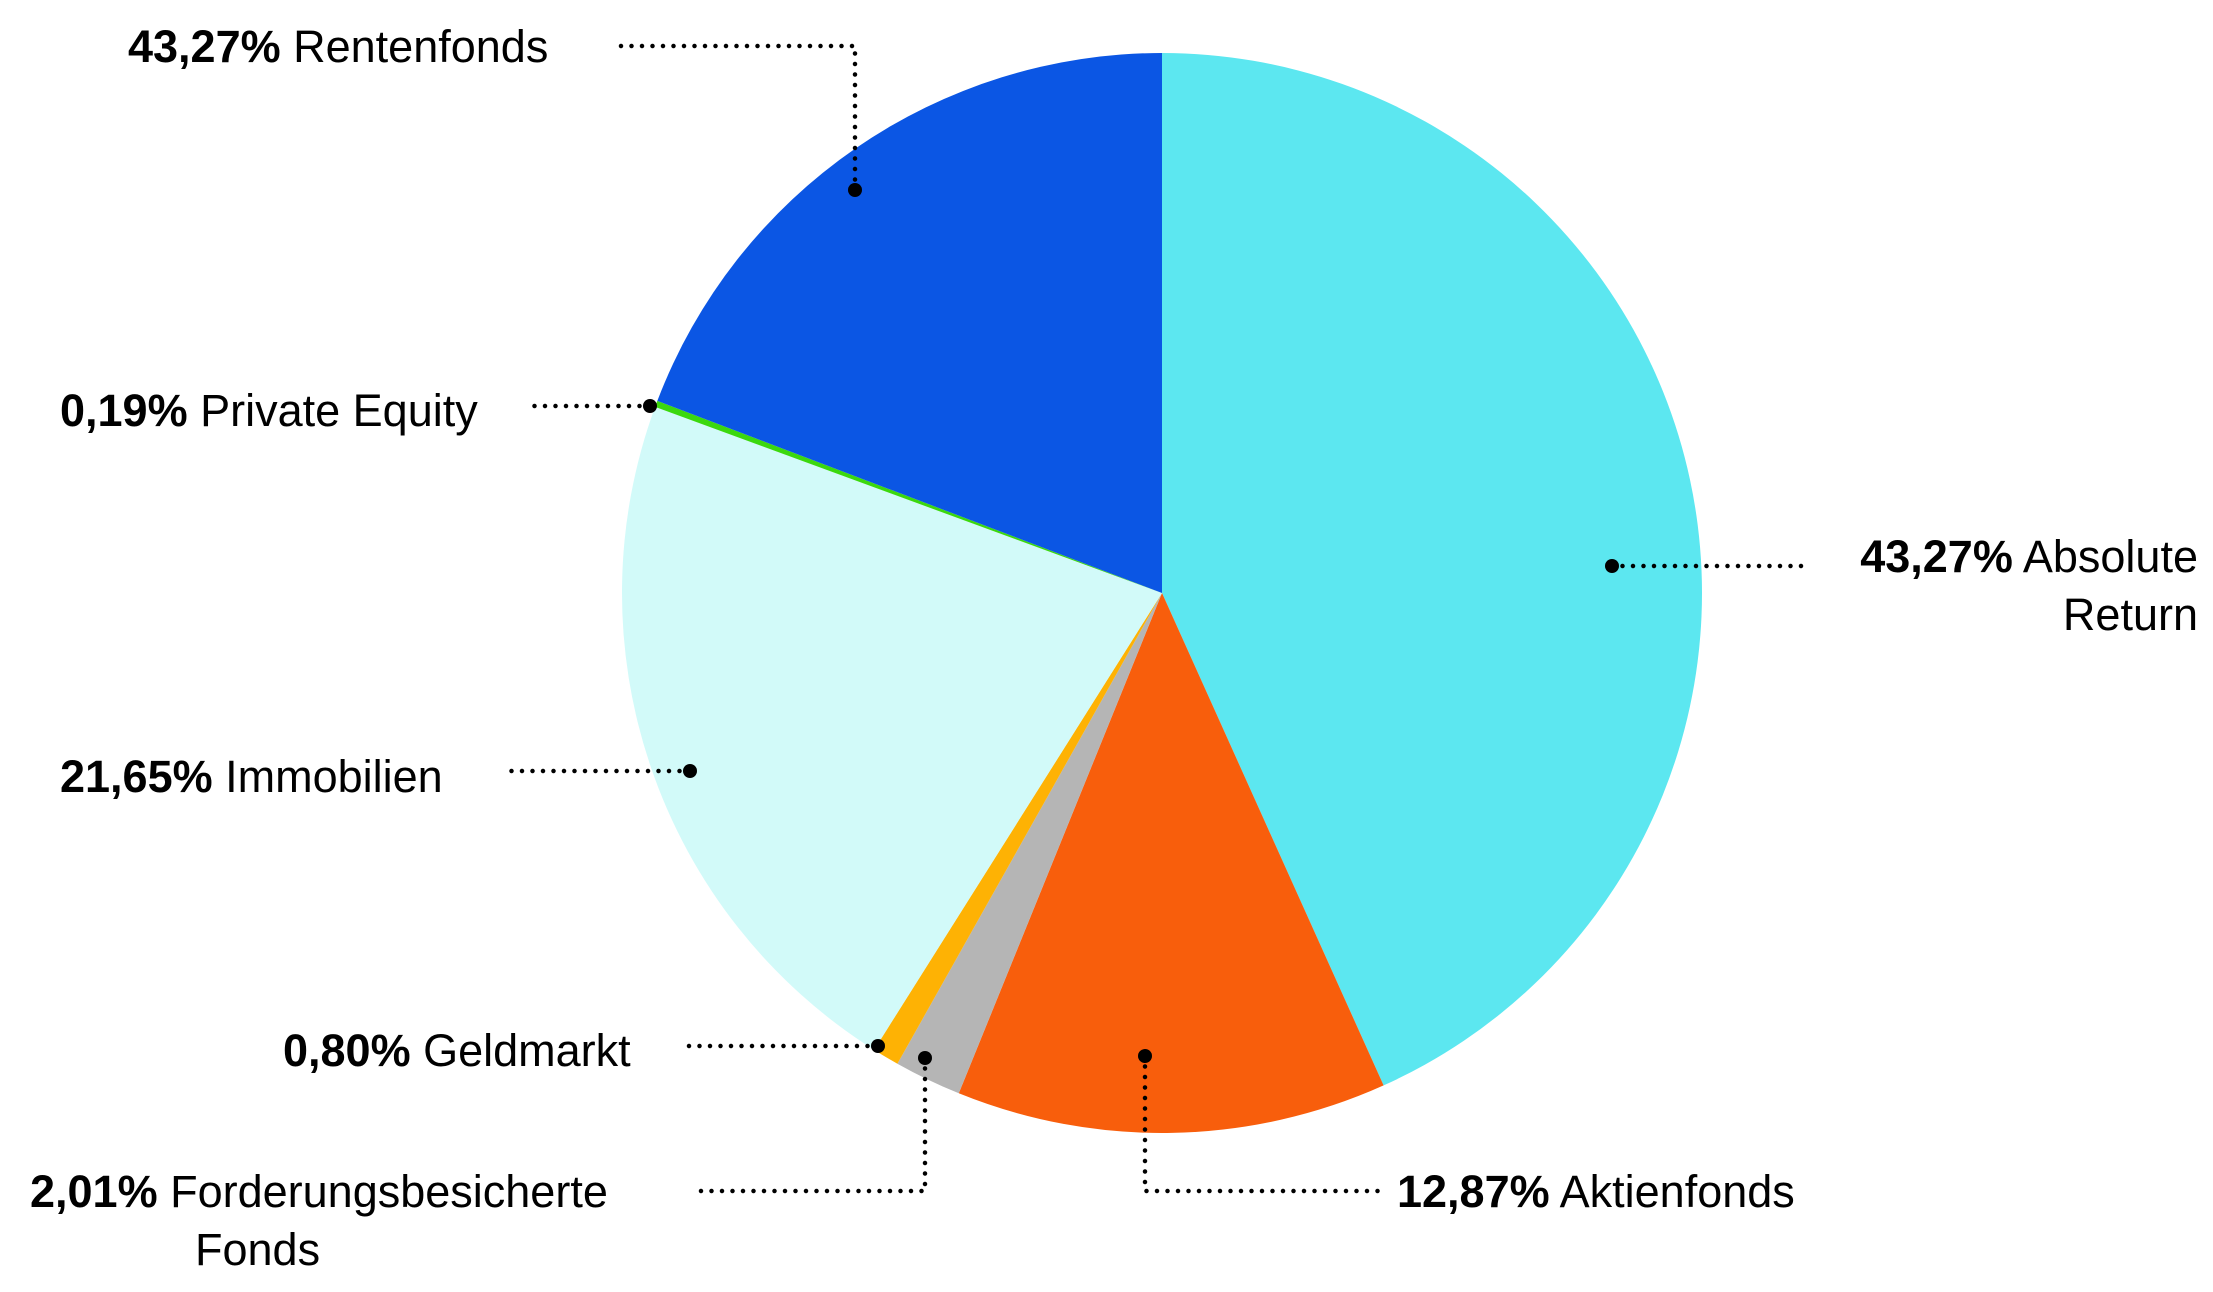 This screenshot has width=2213, height=1292. Describe the element at coordinates (650, 406) in the screenshot. I see `callout-dot-private-equity` at that location.